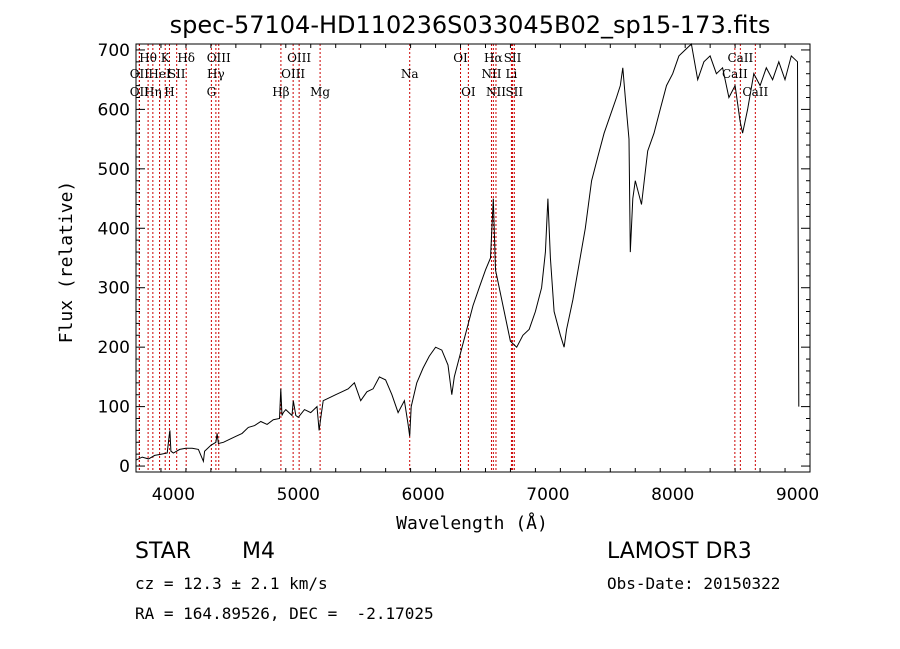 This screenshot has height=649, width=900. I want to click on y-tick-label: 700, so click(114, 51).